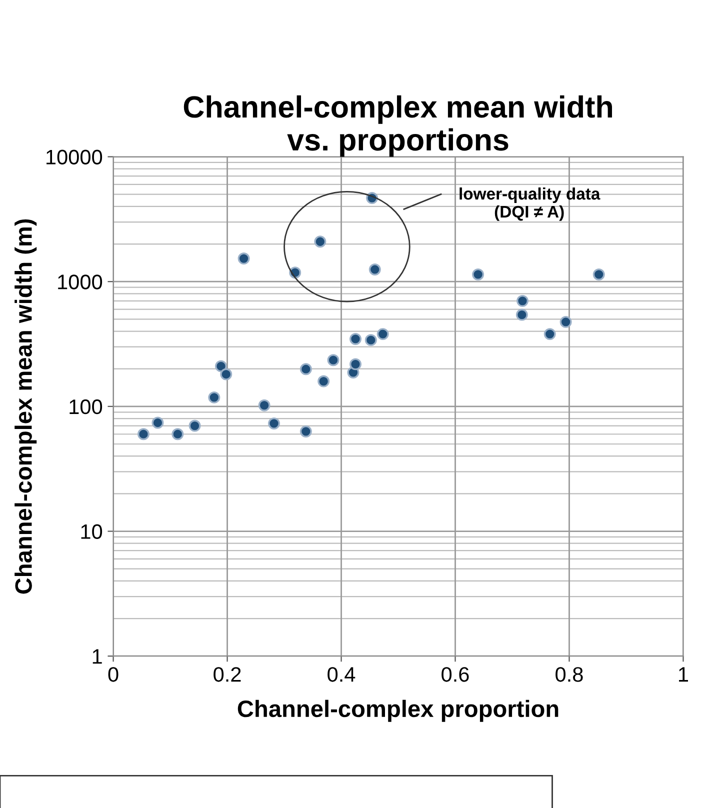 This screenshot has width=708, height=808. I want to click on y-tick-label: 1, so click(97, 656).